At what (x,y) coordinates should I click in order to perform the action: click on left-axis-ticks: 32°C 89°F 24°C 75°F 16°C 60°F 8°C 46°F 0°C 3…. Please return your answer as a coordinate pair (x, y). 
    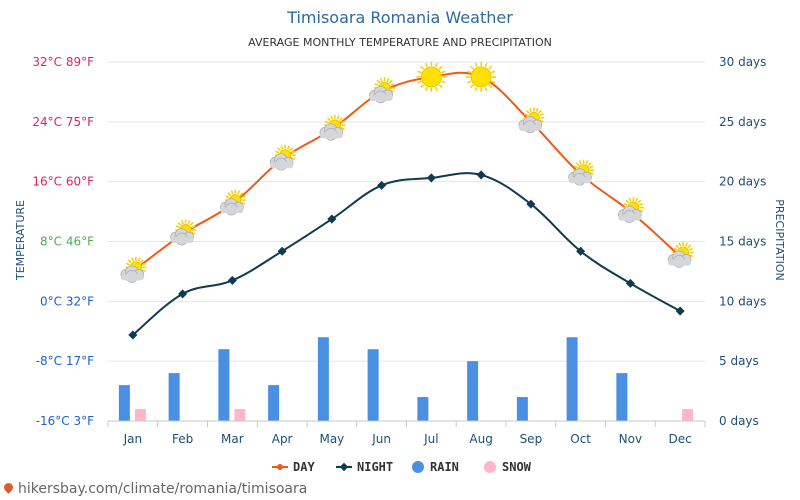
    Looking at the image, I should click on (63, 241).